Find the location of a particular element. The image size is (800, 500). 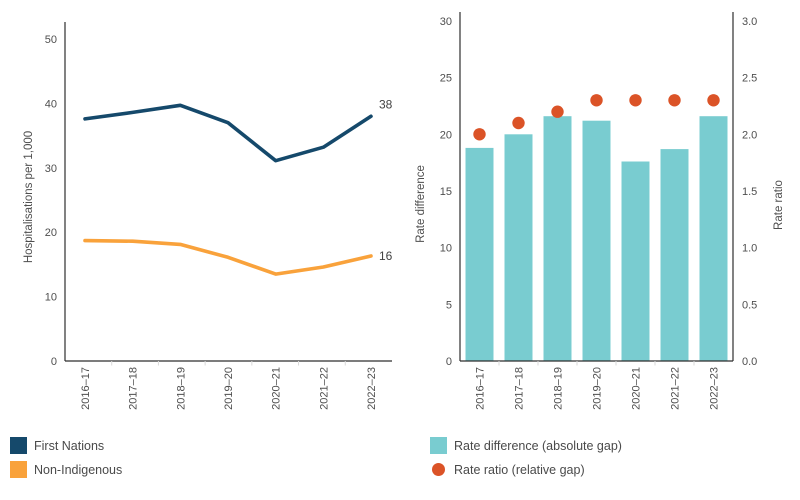

right-chart-right-axis-title: Rate ratio is located at coordinates (779, 205).